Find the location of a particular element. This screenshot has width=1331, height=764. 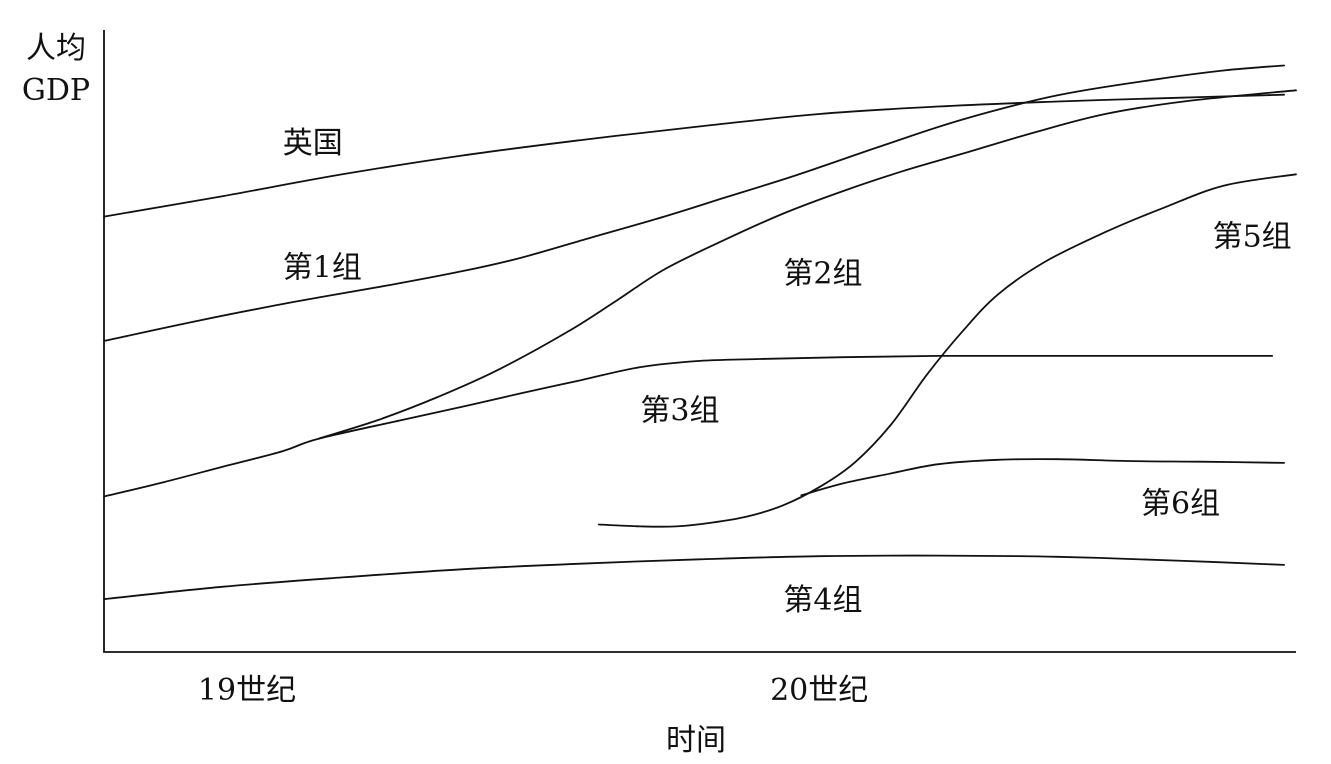

series-label-1: 第1组 is located at coordinates (322, 267).